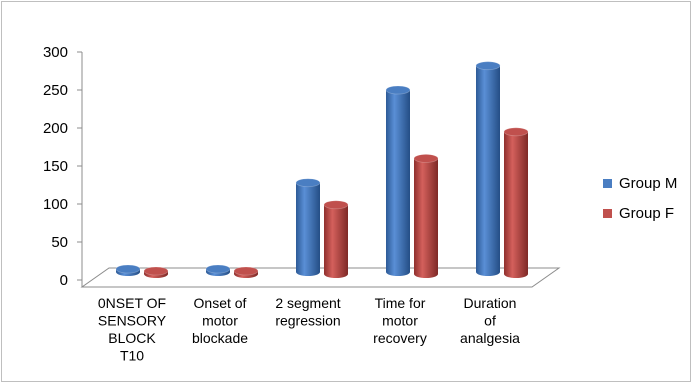 Image resolution: width=694 pixels, height=387 pixels. I want to click on y-tick-label: 0, so click(64, 280).